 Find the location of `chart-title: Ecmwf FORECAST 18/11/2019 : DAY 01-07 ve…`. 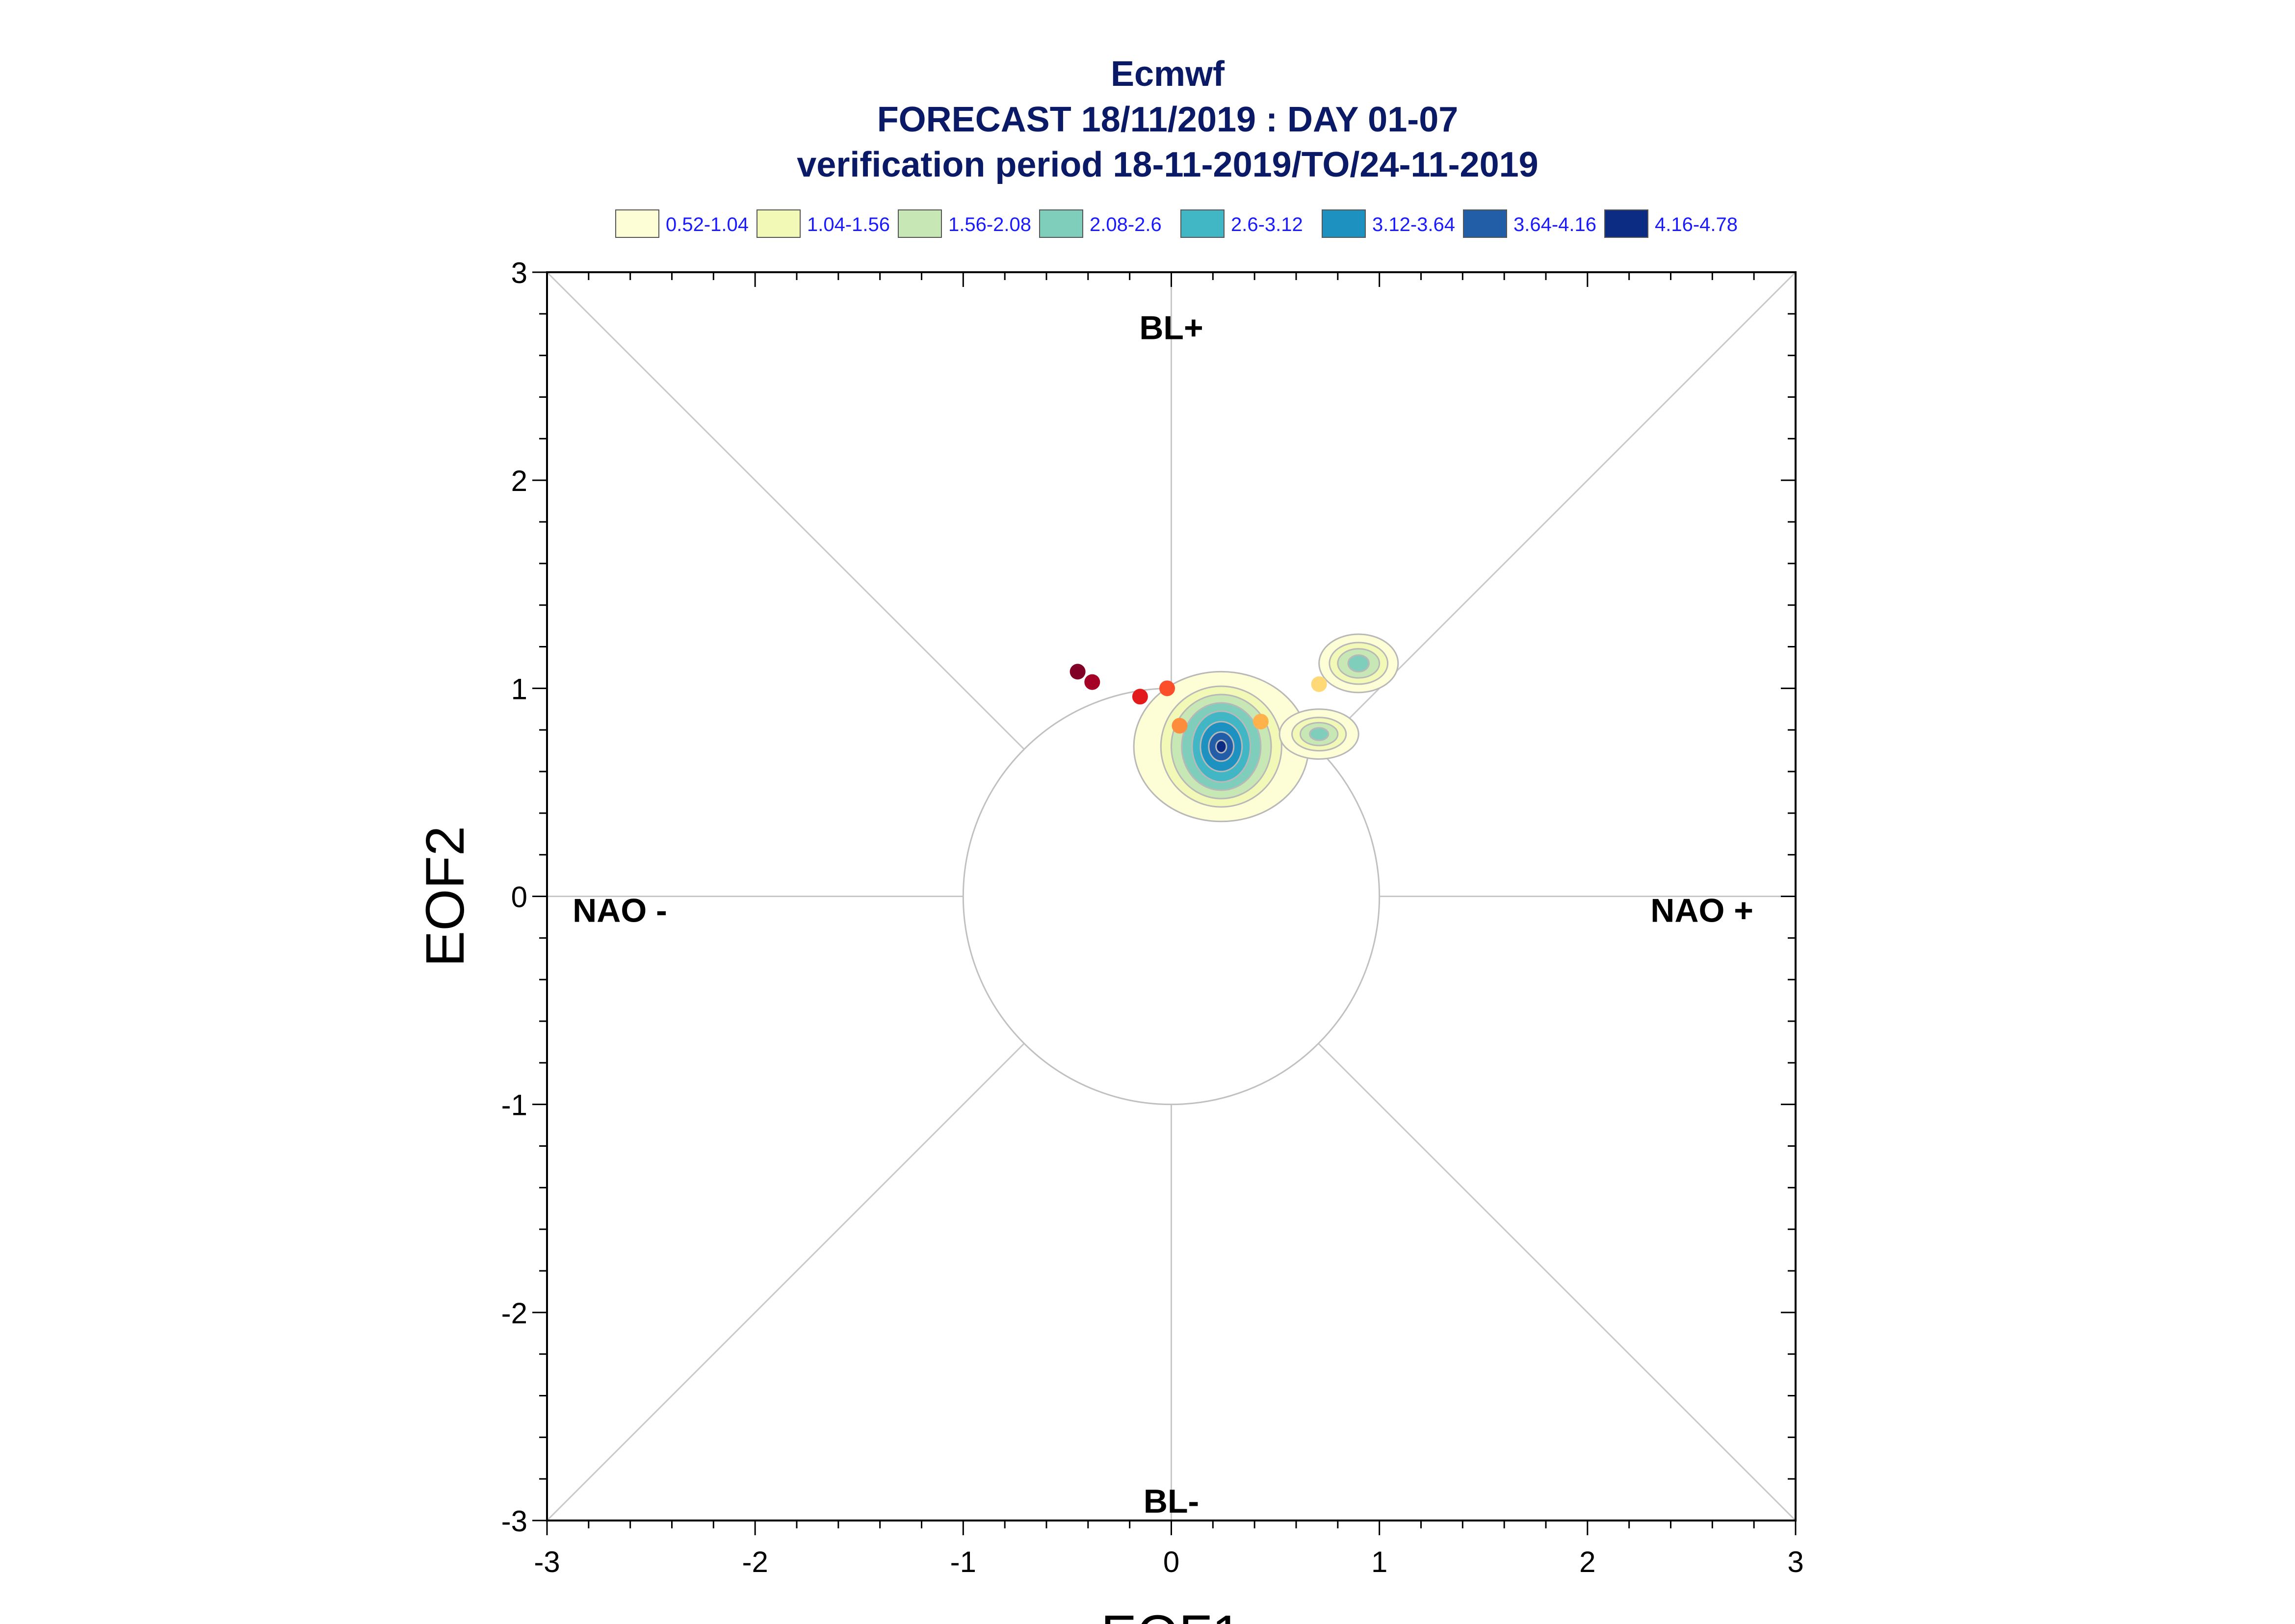

chart-title: Ecmwf FORECAST 18/11/2019 : DAY 01-07 ve… is located at coordinates (1168, 119).